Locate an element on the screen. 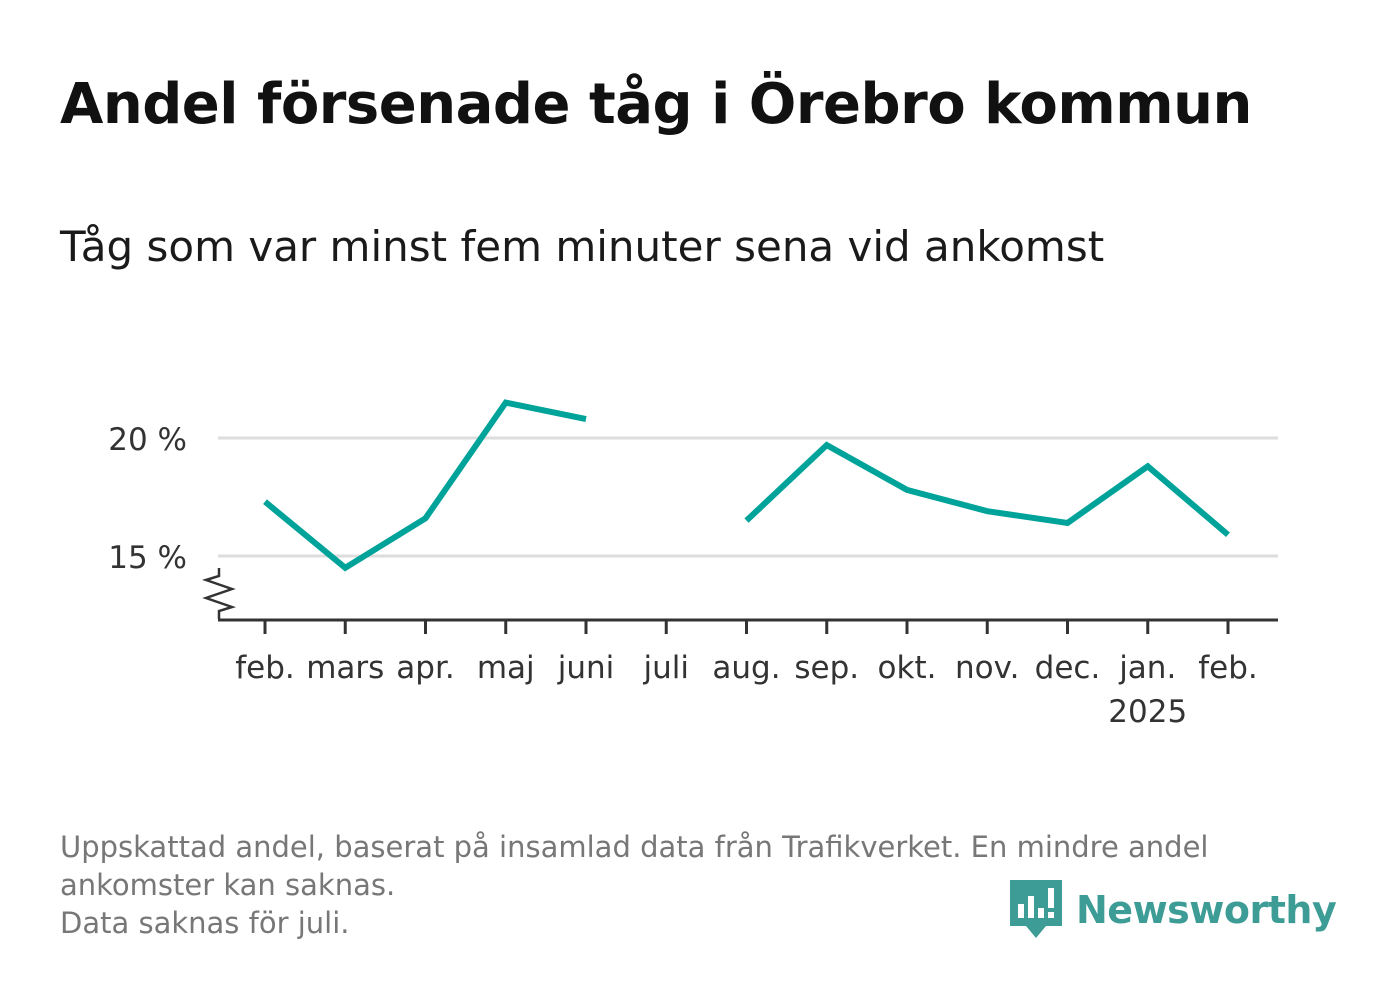  x-tick-label: jan. is located at coordinates (1147, 668).